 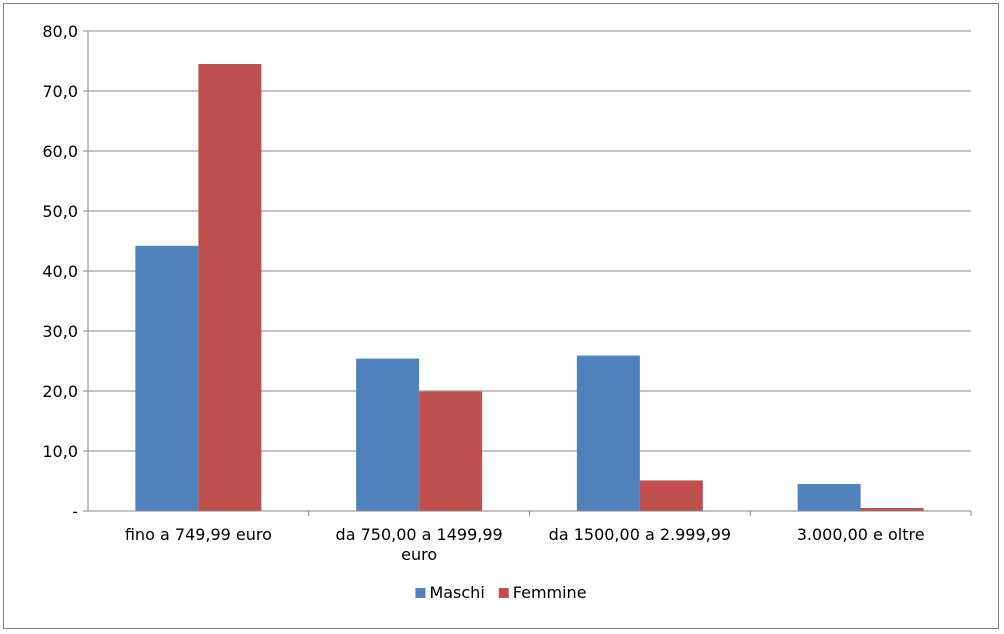 What do you see at coordinates (60, 331) in the screenshot?
I see `y-tick-label: 30,0` at bounding box center [60, 331].